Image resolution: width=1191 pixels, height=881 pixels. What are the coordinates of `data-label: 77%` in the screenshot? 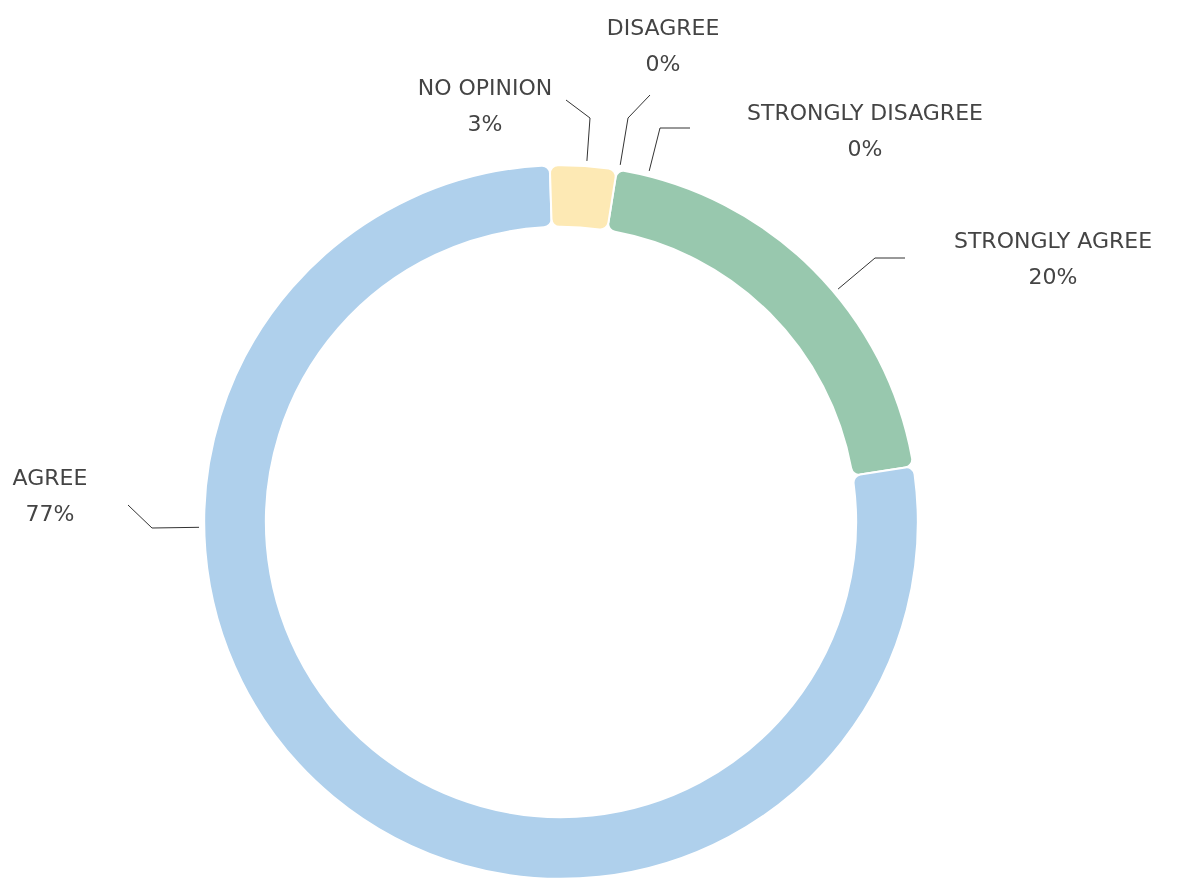 It's located at (50, 513).